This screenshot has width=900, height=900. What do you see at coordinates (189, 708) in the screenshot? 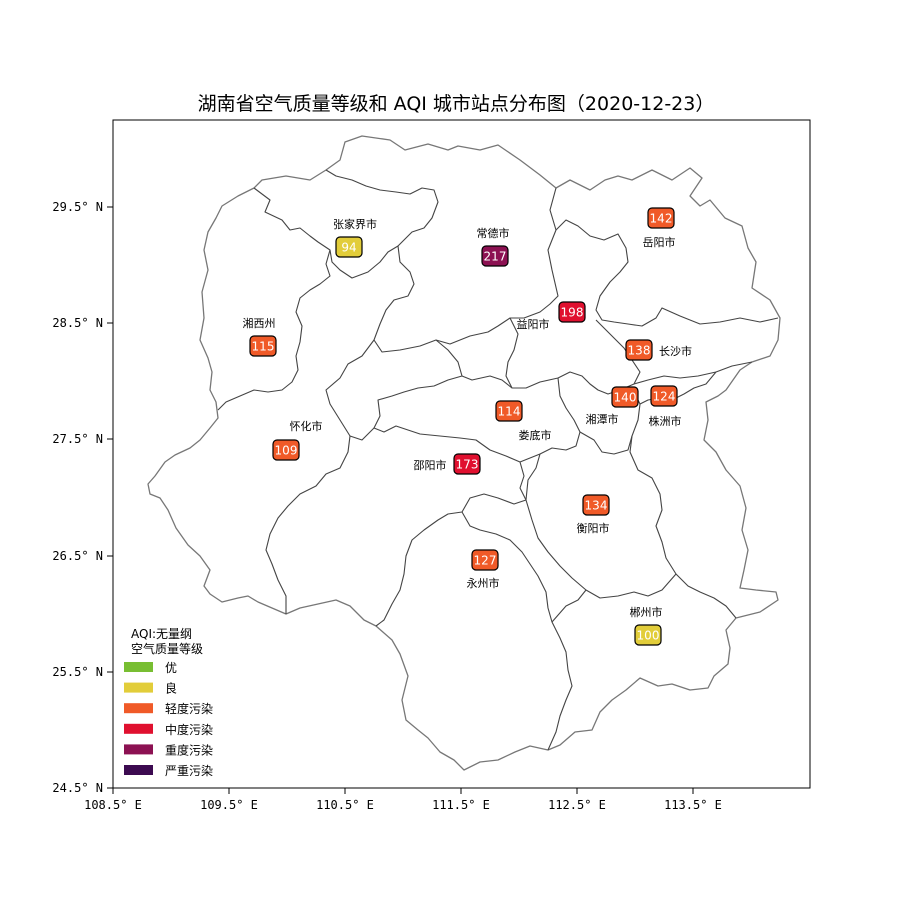
I see `legend-label: 轻度污染` at bounding box center [189, 708].